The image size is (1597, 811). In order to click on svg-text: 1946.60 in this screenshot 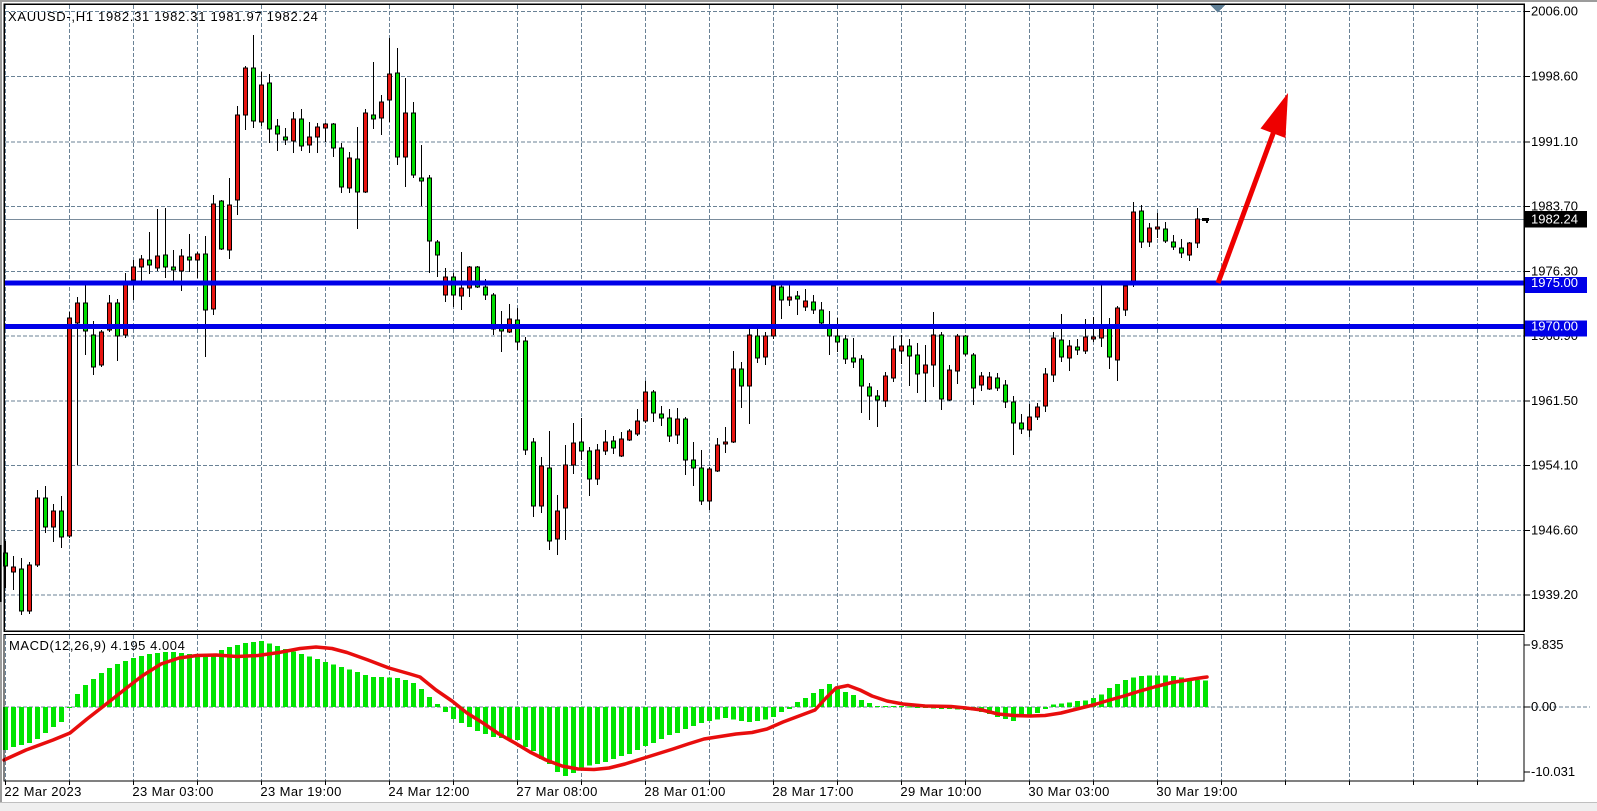, I will do `click(1554, 529)`.